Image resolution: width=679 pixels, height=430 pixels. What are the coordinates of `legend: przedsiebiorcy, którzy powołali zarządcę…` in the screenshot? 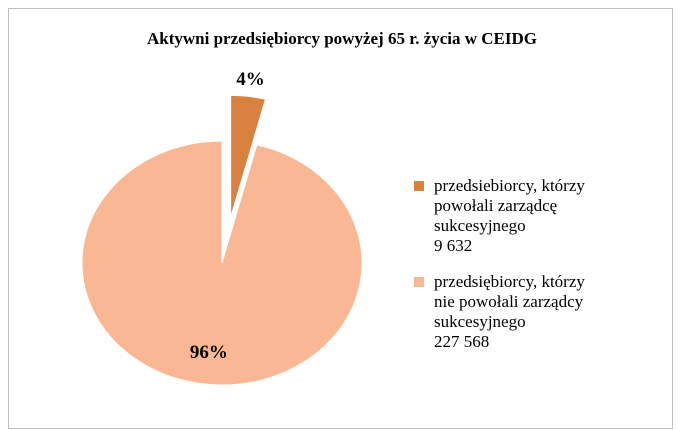 It's located at (509, 272).